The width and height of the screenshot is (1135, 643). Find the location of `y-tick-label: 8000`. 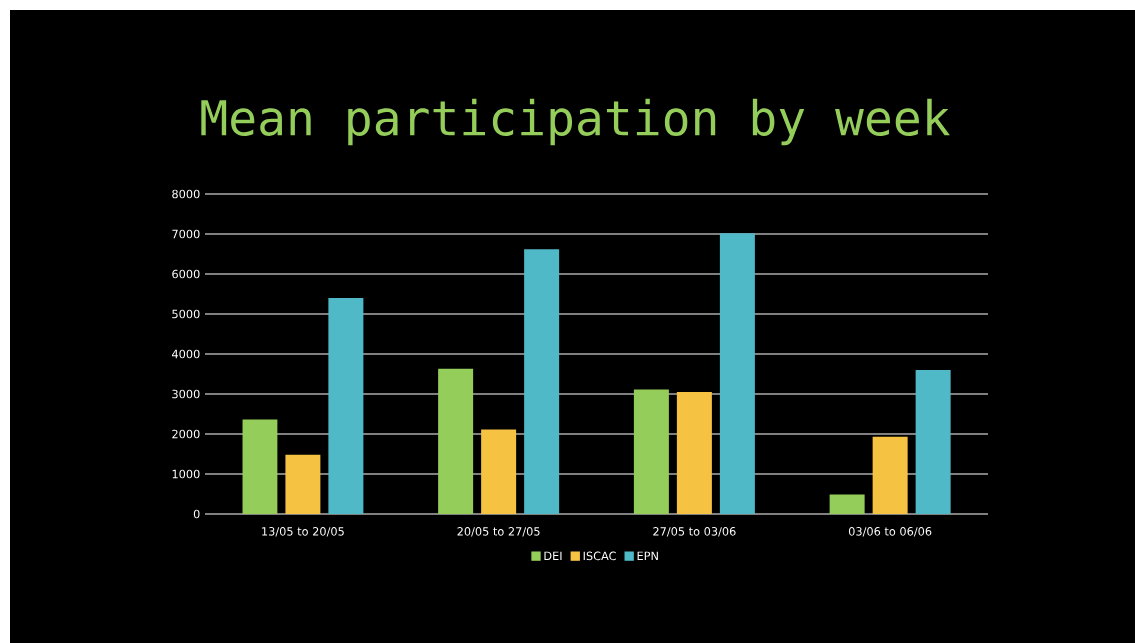

y-tick-label: 8000 is located at coordinates (186, 194).